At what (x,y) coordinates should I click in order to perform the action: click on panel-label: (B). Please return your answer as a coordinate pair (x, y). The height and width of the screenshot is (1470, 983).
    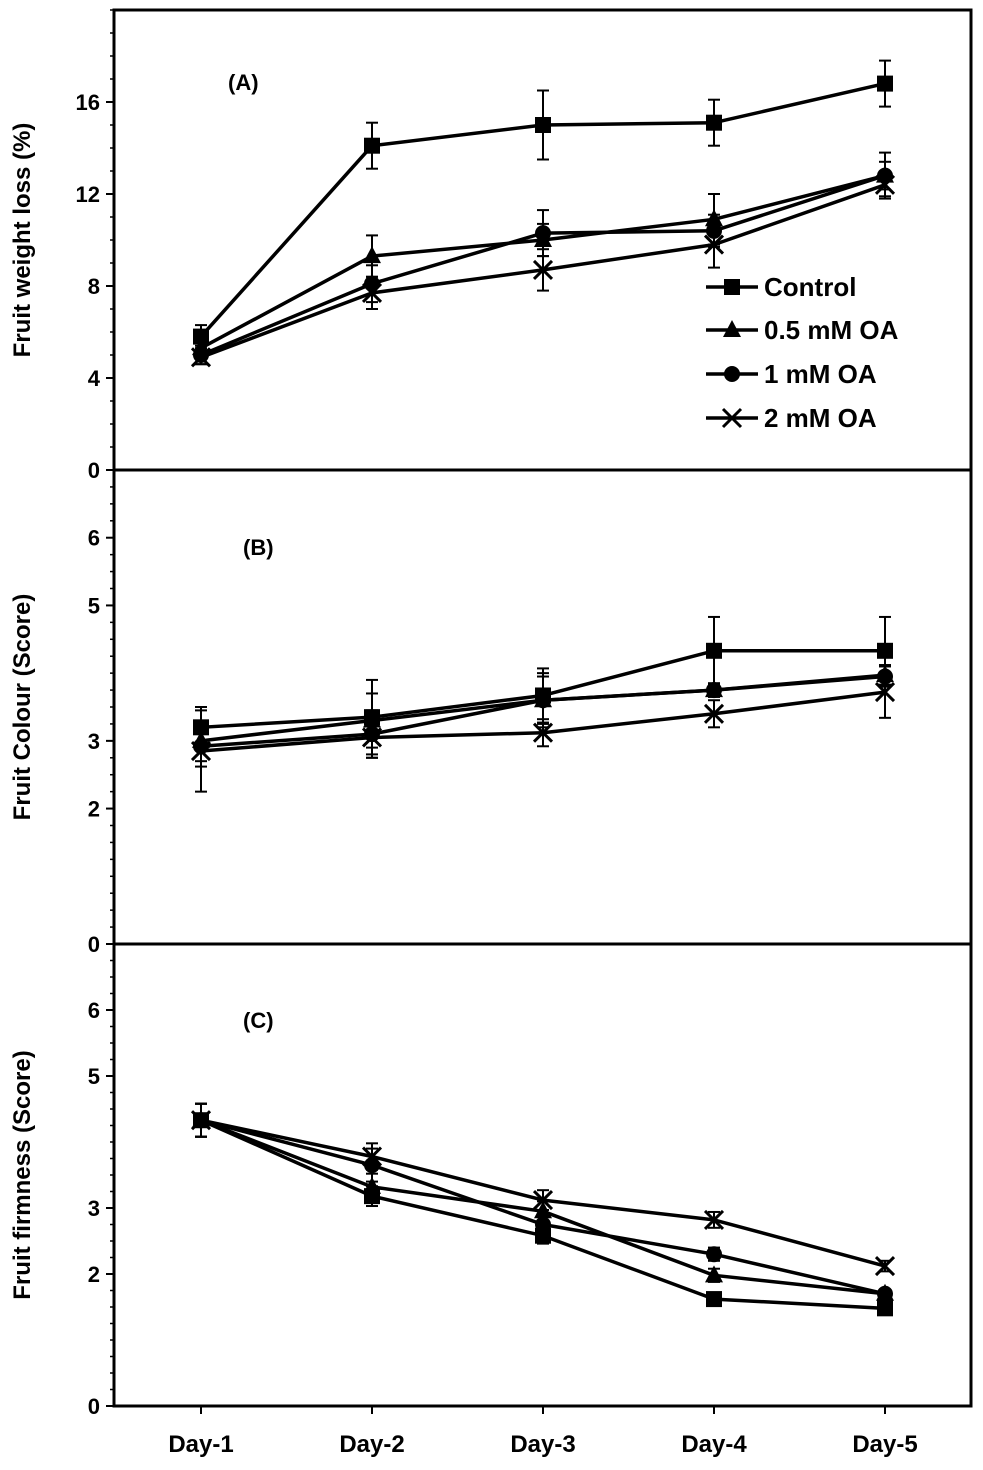
    Looking at the image, I should click on (258, 547).